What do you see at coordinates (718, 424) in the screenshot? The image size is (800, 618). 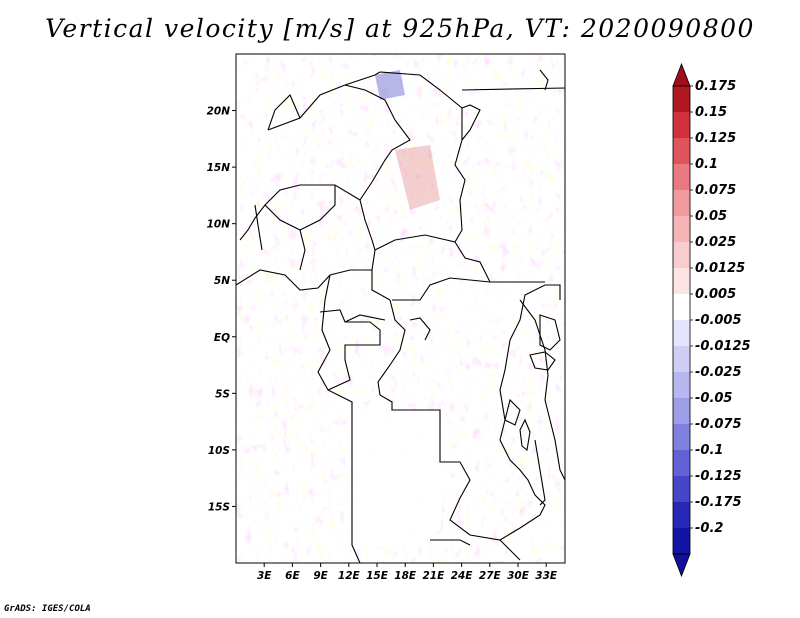 I see `colorbar-label: -0.075` at bounding box center [718, 424].